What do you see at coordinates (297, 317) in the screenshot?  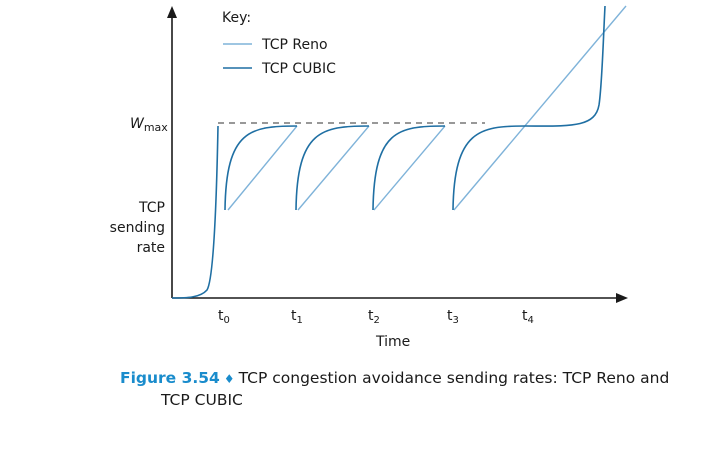 I see `tick-label-t1: t1` at bounding box center [297, 317].